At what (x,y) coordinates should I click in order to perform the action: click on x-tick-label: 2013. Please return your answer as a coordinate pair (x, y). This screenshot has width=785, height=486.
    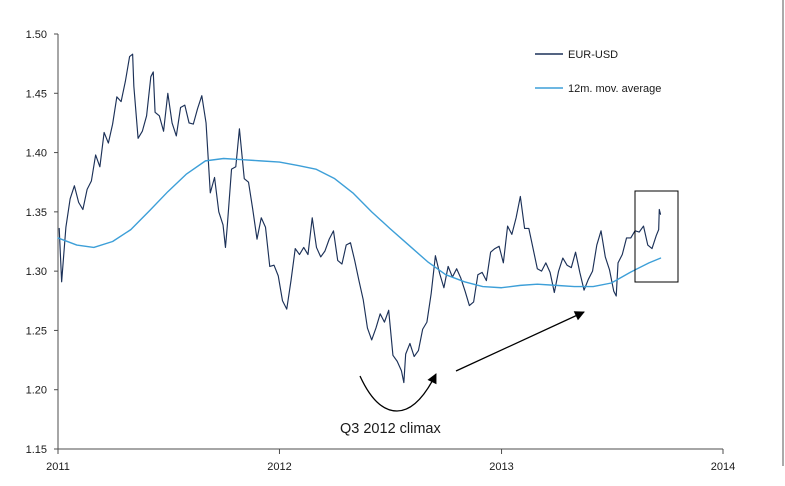
    Looking at the image, I should click on (501, 467).